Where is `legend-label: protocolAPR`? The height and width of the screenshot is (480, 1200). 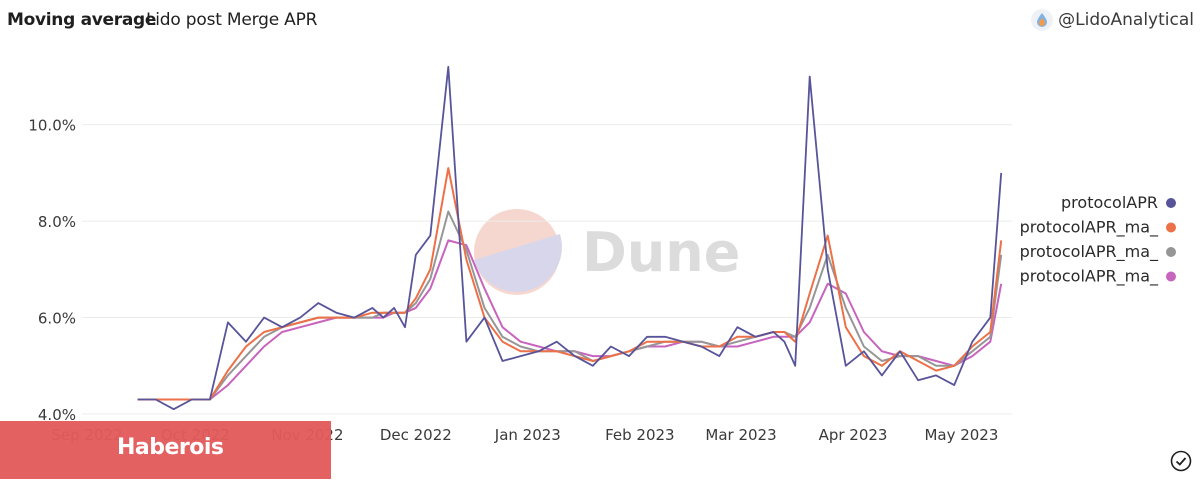
legend-label: protocolAPR is located at coordinates (1109, 202).